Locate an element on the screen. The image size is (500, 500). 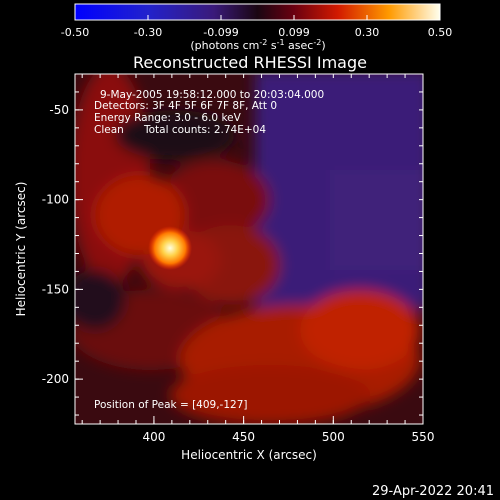
y-tick-label: -200 is located at coordinates (55, 379).